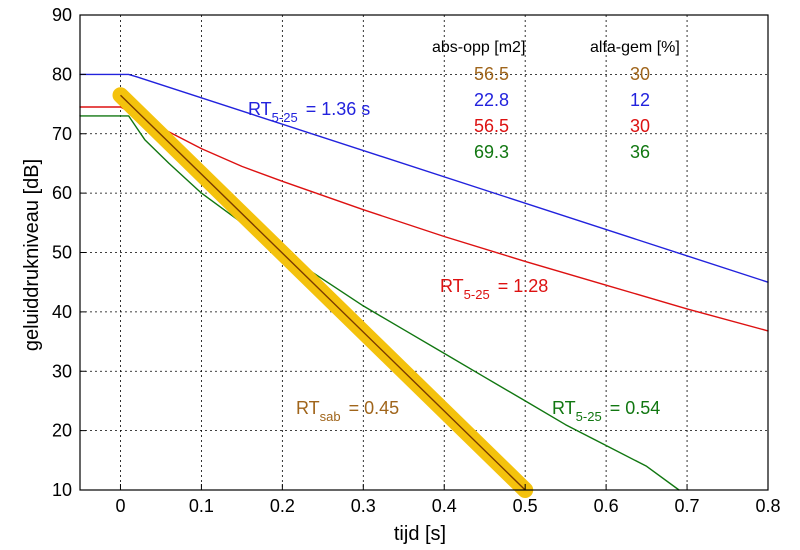  I want to click on x-tick-label: 0.6, so click(606, 506).